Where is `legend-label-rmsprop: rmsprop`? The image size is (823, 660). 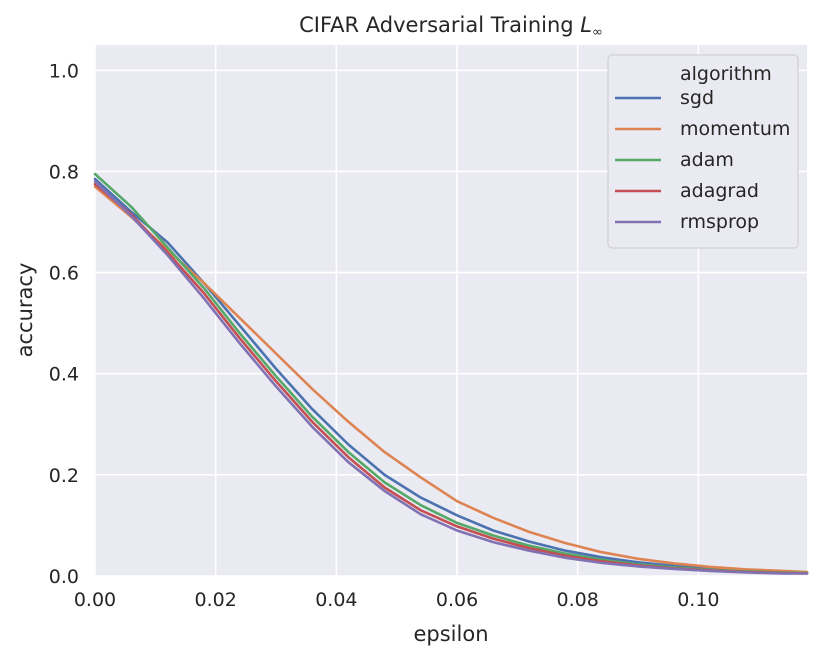
legend-label-rmsprop: rmsprop is located at coordinates (719, 222).